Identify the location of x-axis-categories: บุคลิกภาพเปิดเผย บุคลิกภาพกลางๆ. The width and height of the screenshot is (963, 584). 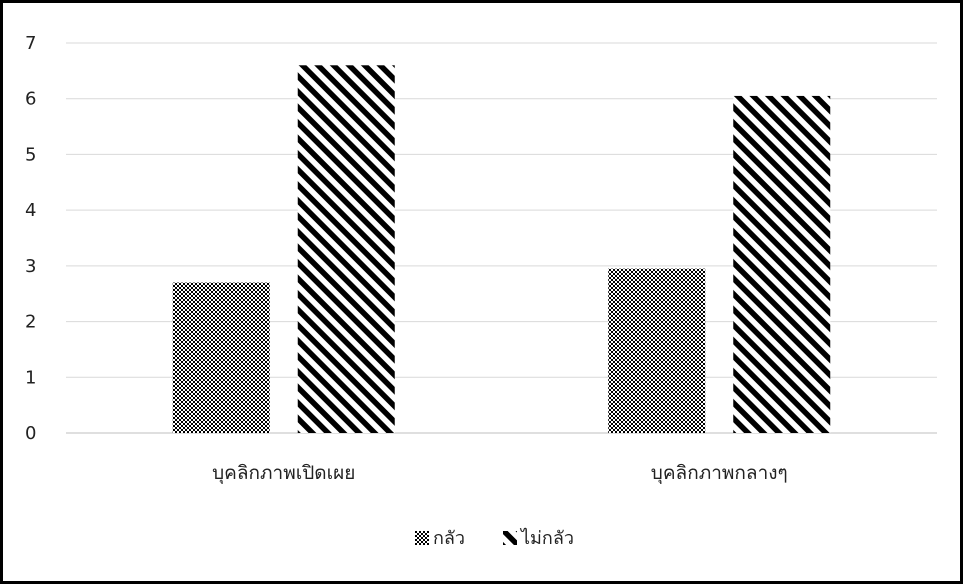
(500, 473).